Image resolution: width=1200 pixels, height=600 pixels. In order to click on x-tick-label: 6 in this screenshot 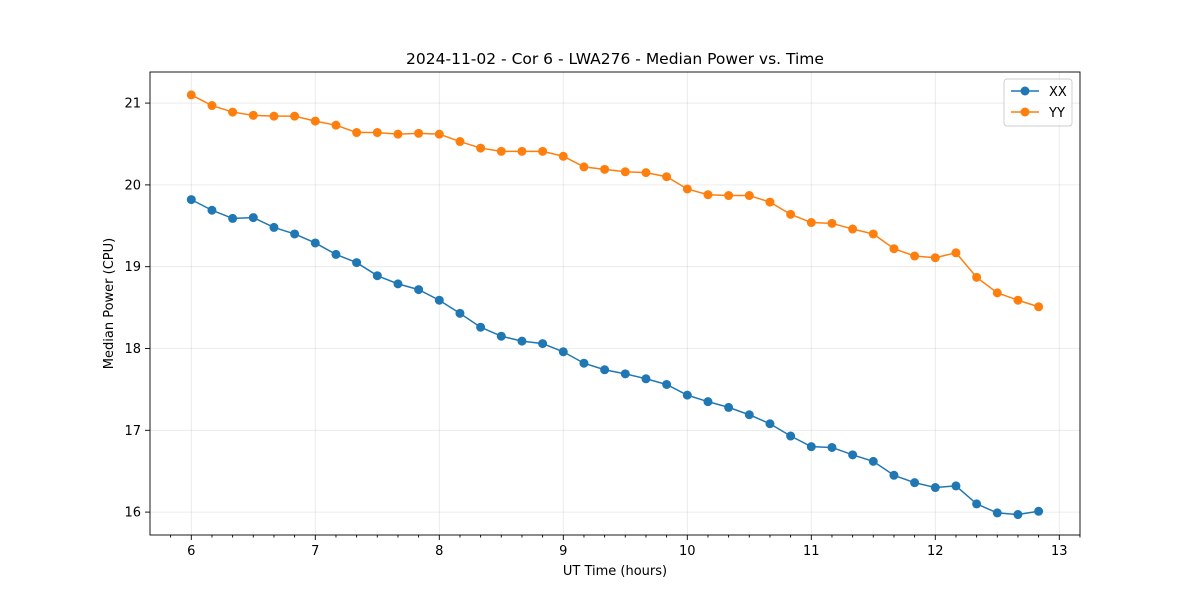, I will do `click(191, 551)`.